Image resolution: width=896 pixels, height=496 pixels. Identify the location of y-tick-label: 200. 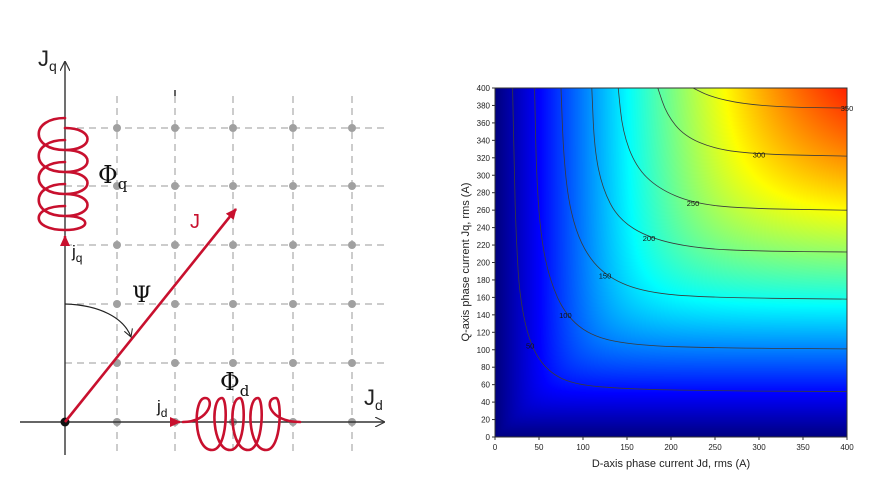
(484, 263).